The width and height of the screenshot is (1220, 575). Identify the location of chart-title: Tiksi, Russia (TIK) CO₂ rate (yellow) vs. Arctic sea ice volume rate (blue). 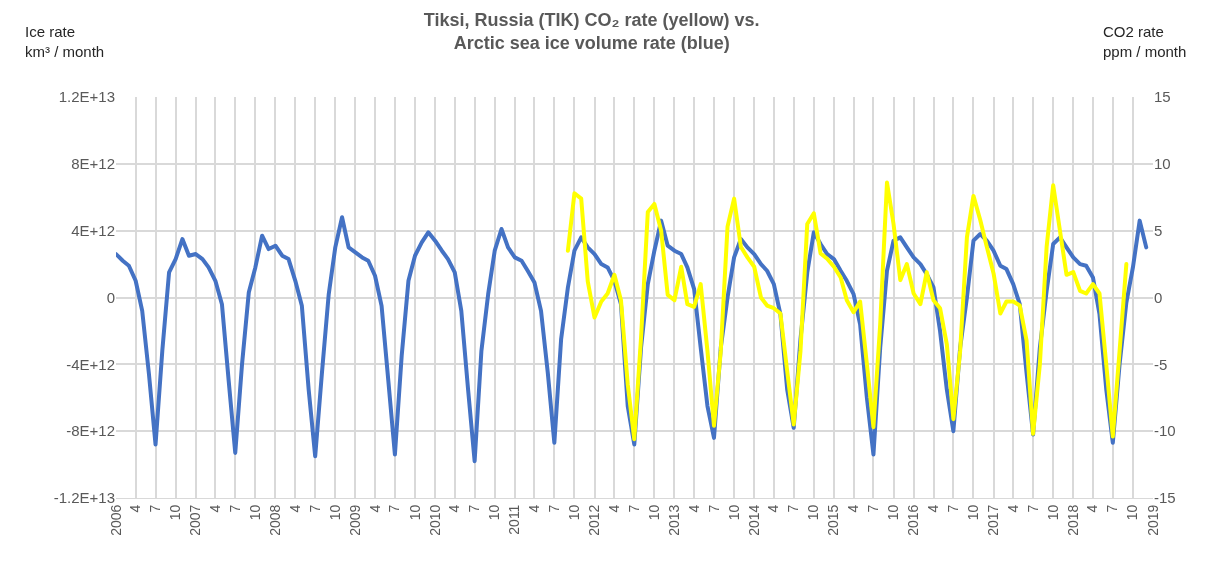
(591, 31).